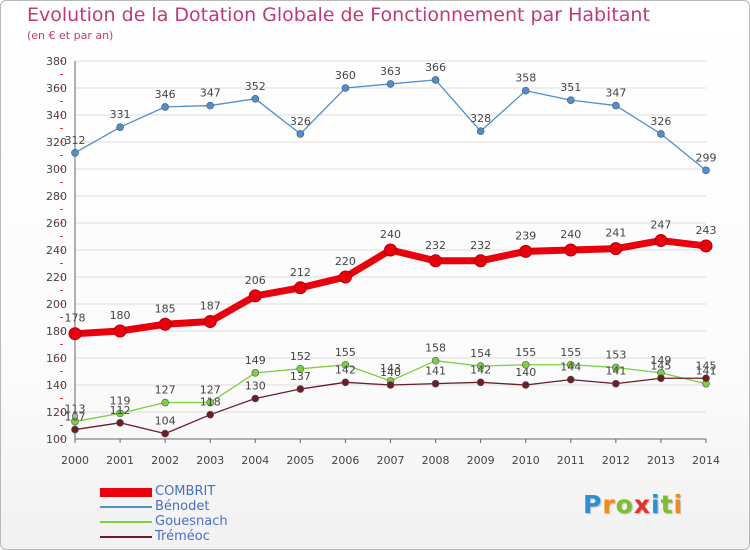 The height and width of the screenshot is (550, 750). What do you see at coordinates (706, 371) in the screenshot?
I see `data-label-gouesnach: 141` at bounding box center [706, 371].